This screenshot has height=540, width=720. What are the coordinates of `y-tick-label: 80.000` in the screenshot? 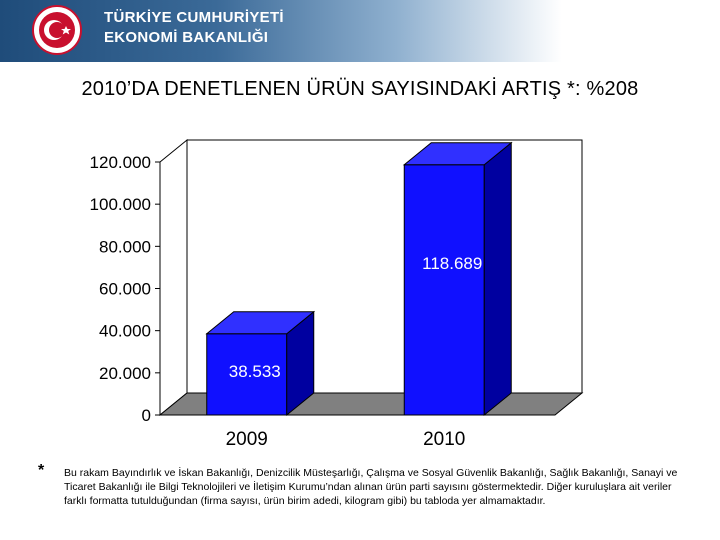 It's located at (125, 246).